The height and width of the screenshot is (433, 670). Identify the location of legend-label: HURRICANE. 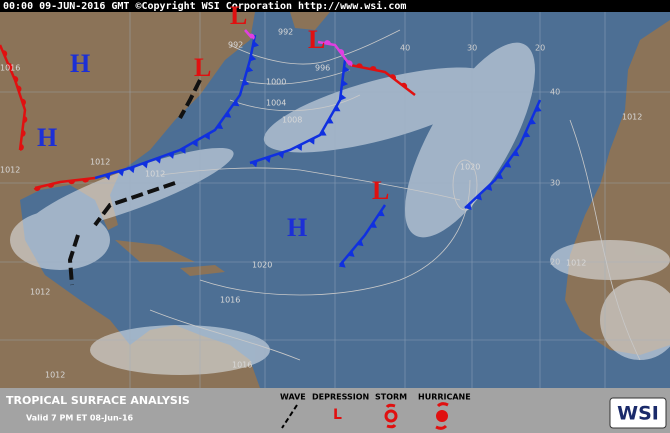
(444, 397).